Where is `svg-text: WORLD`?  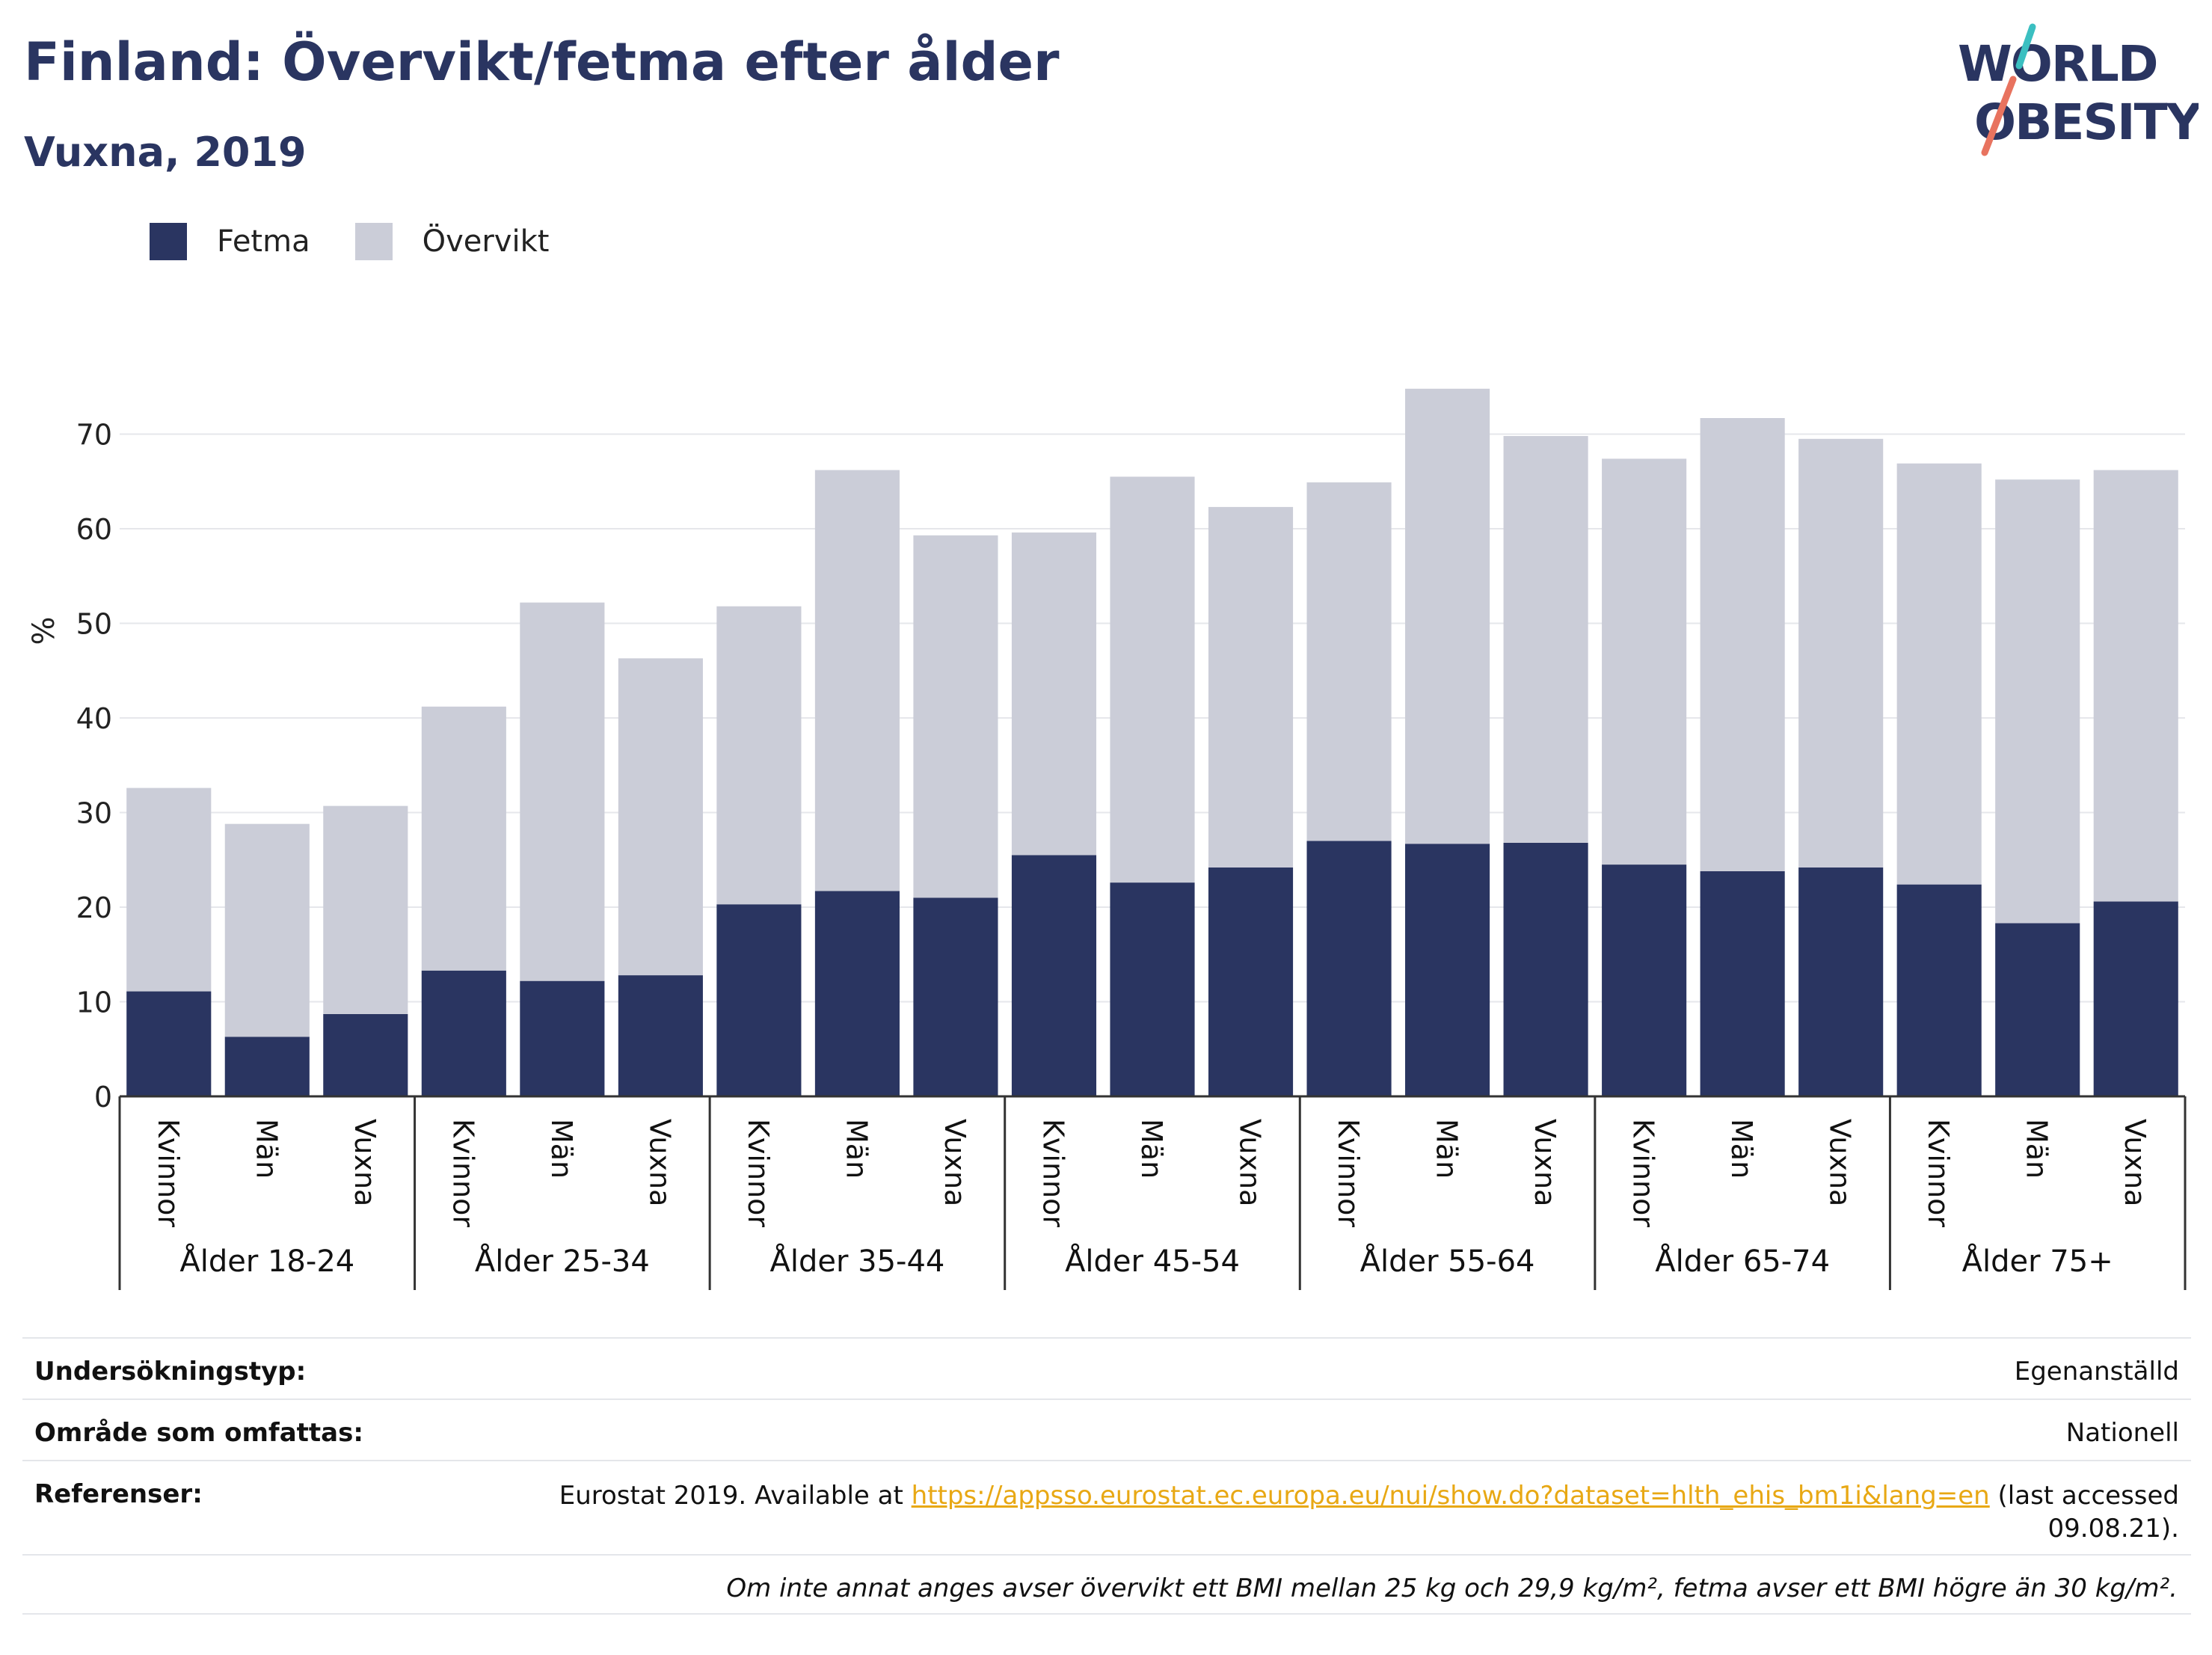 svg-text: WORLD is located at coordinates (2057, 64).